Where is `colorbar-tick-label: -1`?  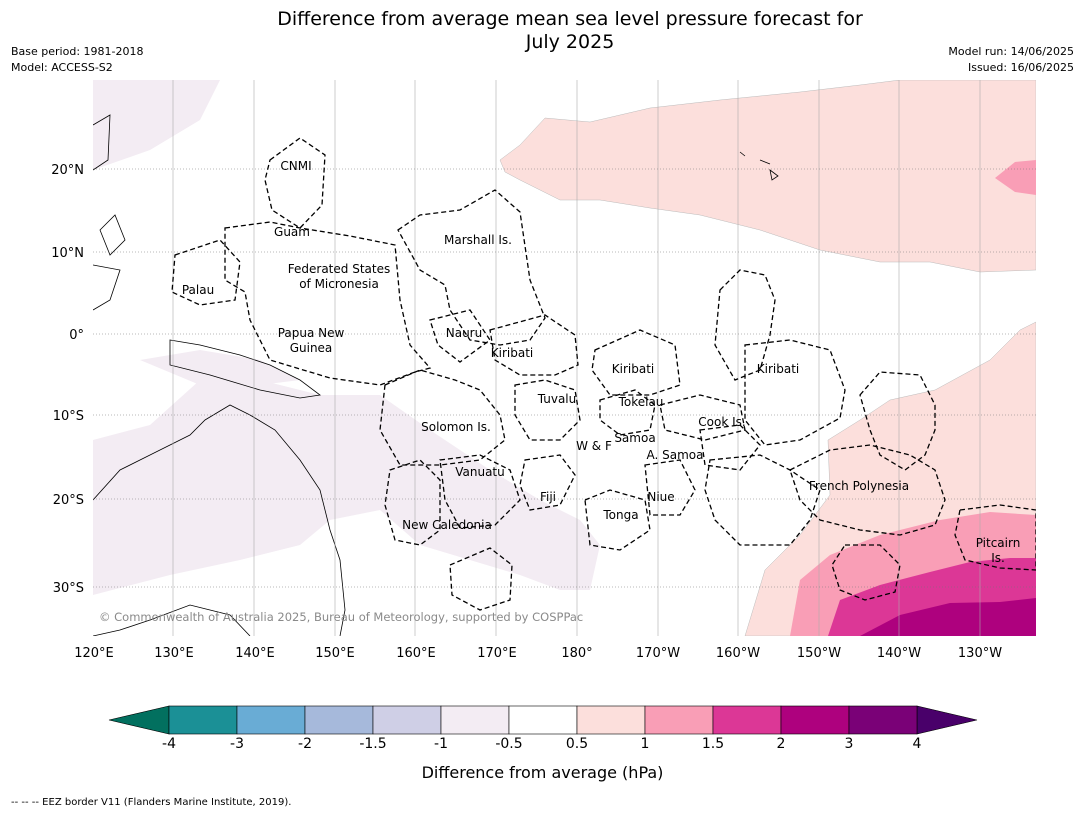 colorbar-tick-label: -1 is located at coordinates (441, 744).